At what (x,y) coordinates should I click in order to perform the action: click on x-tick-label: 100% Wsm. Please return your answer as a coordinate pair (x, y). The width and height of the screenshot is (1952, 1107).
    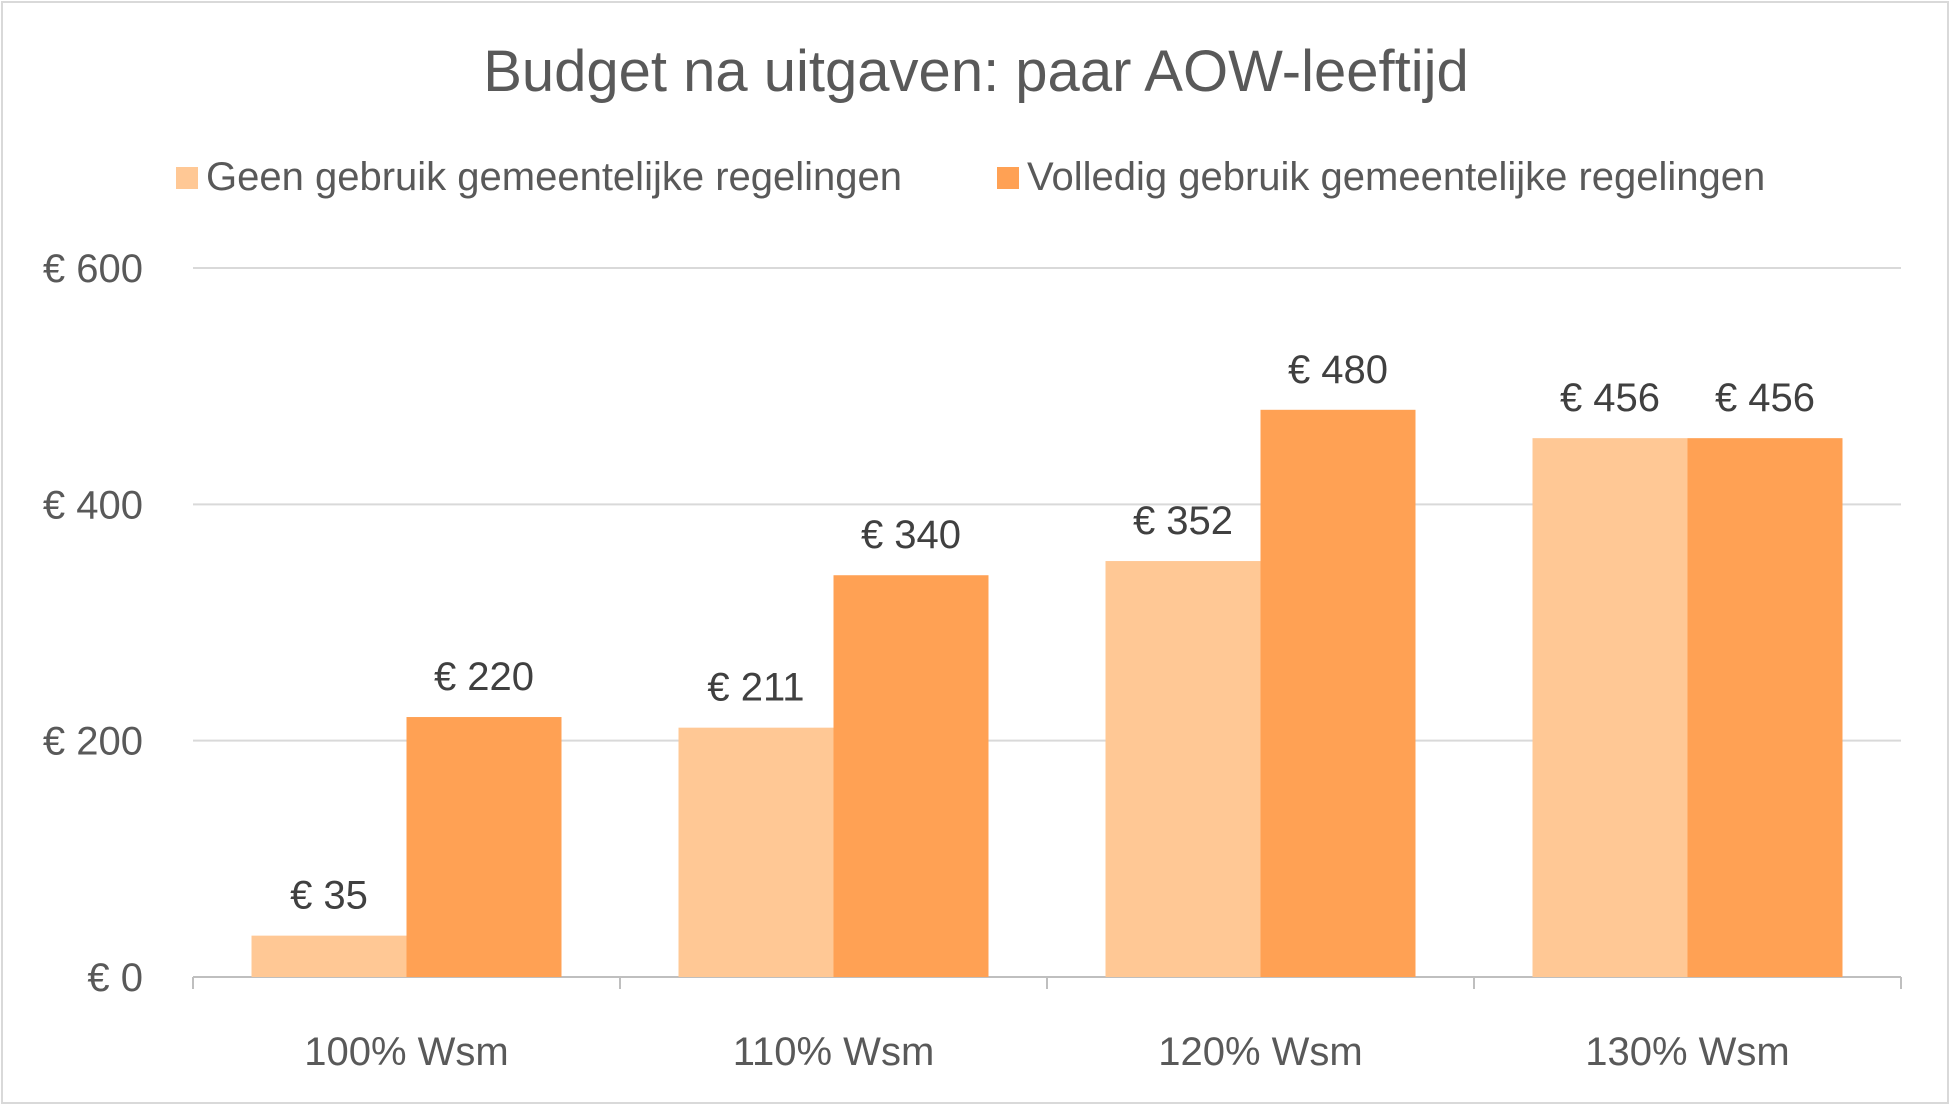
    Looking at the image, I should click on (406, 1052).